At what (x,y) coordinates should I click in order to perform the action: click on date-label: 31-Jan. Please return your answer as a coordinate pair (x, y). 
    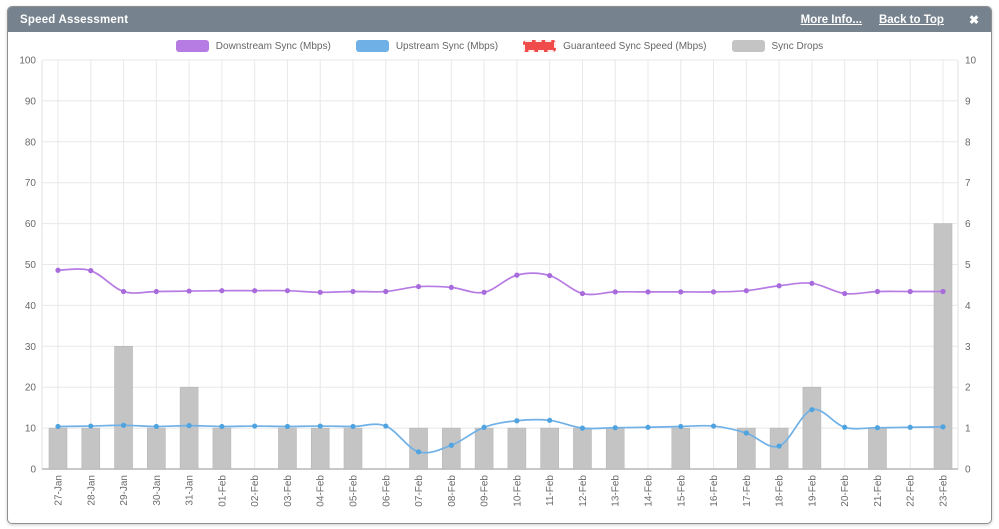
    Looking at the image, I should click on (190, 490).